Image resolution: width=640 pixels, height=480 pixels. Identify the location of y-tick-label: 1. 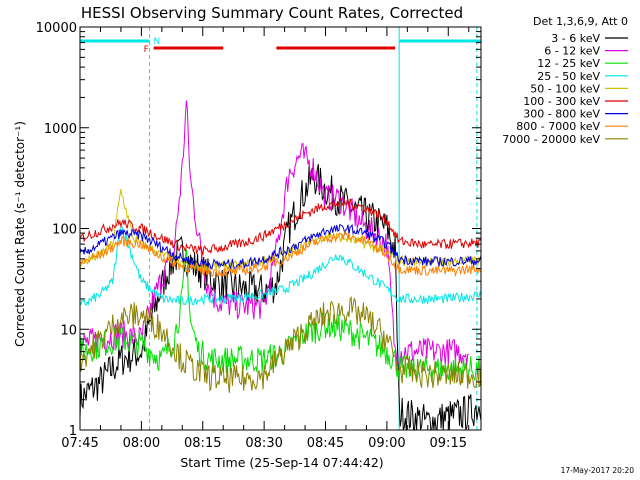
(73, 431).